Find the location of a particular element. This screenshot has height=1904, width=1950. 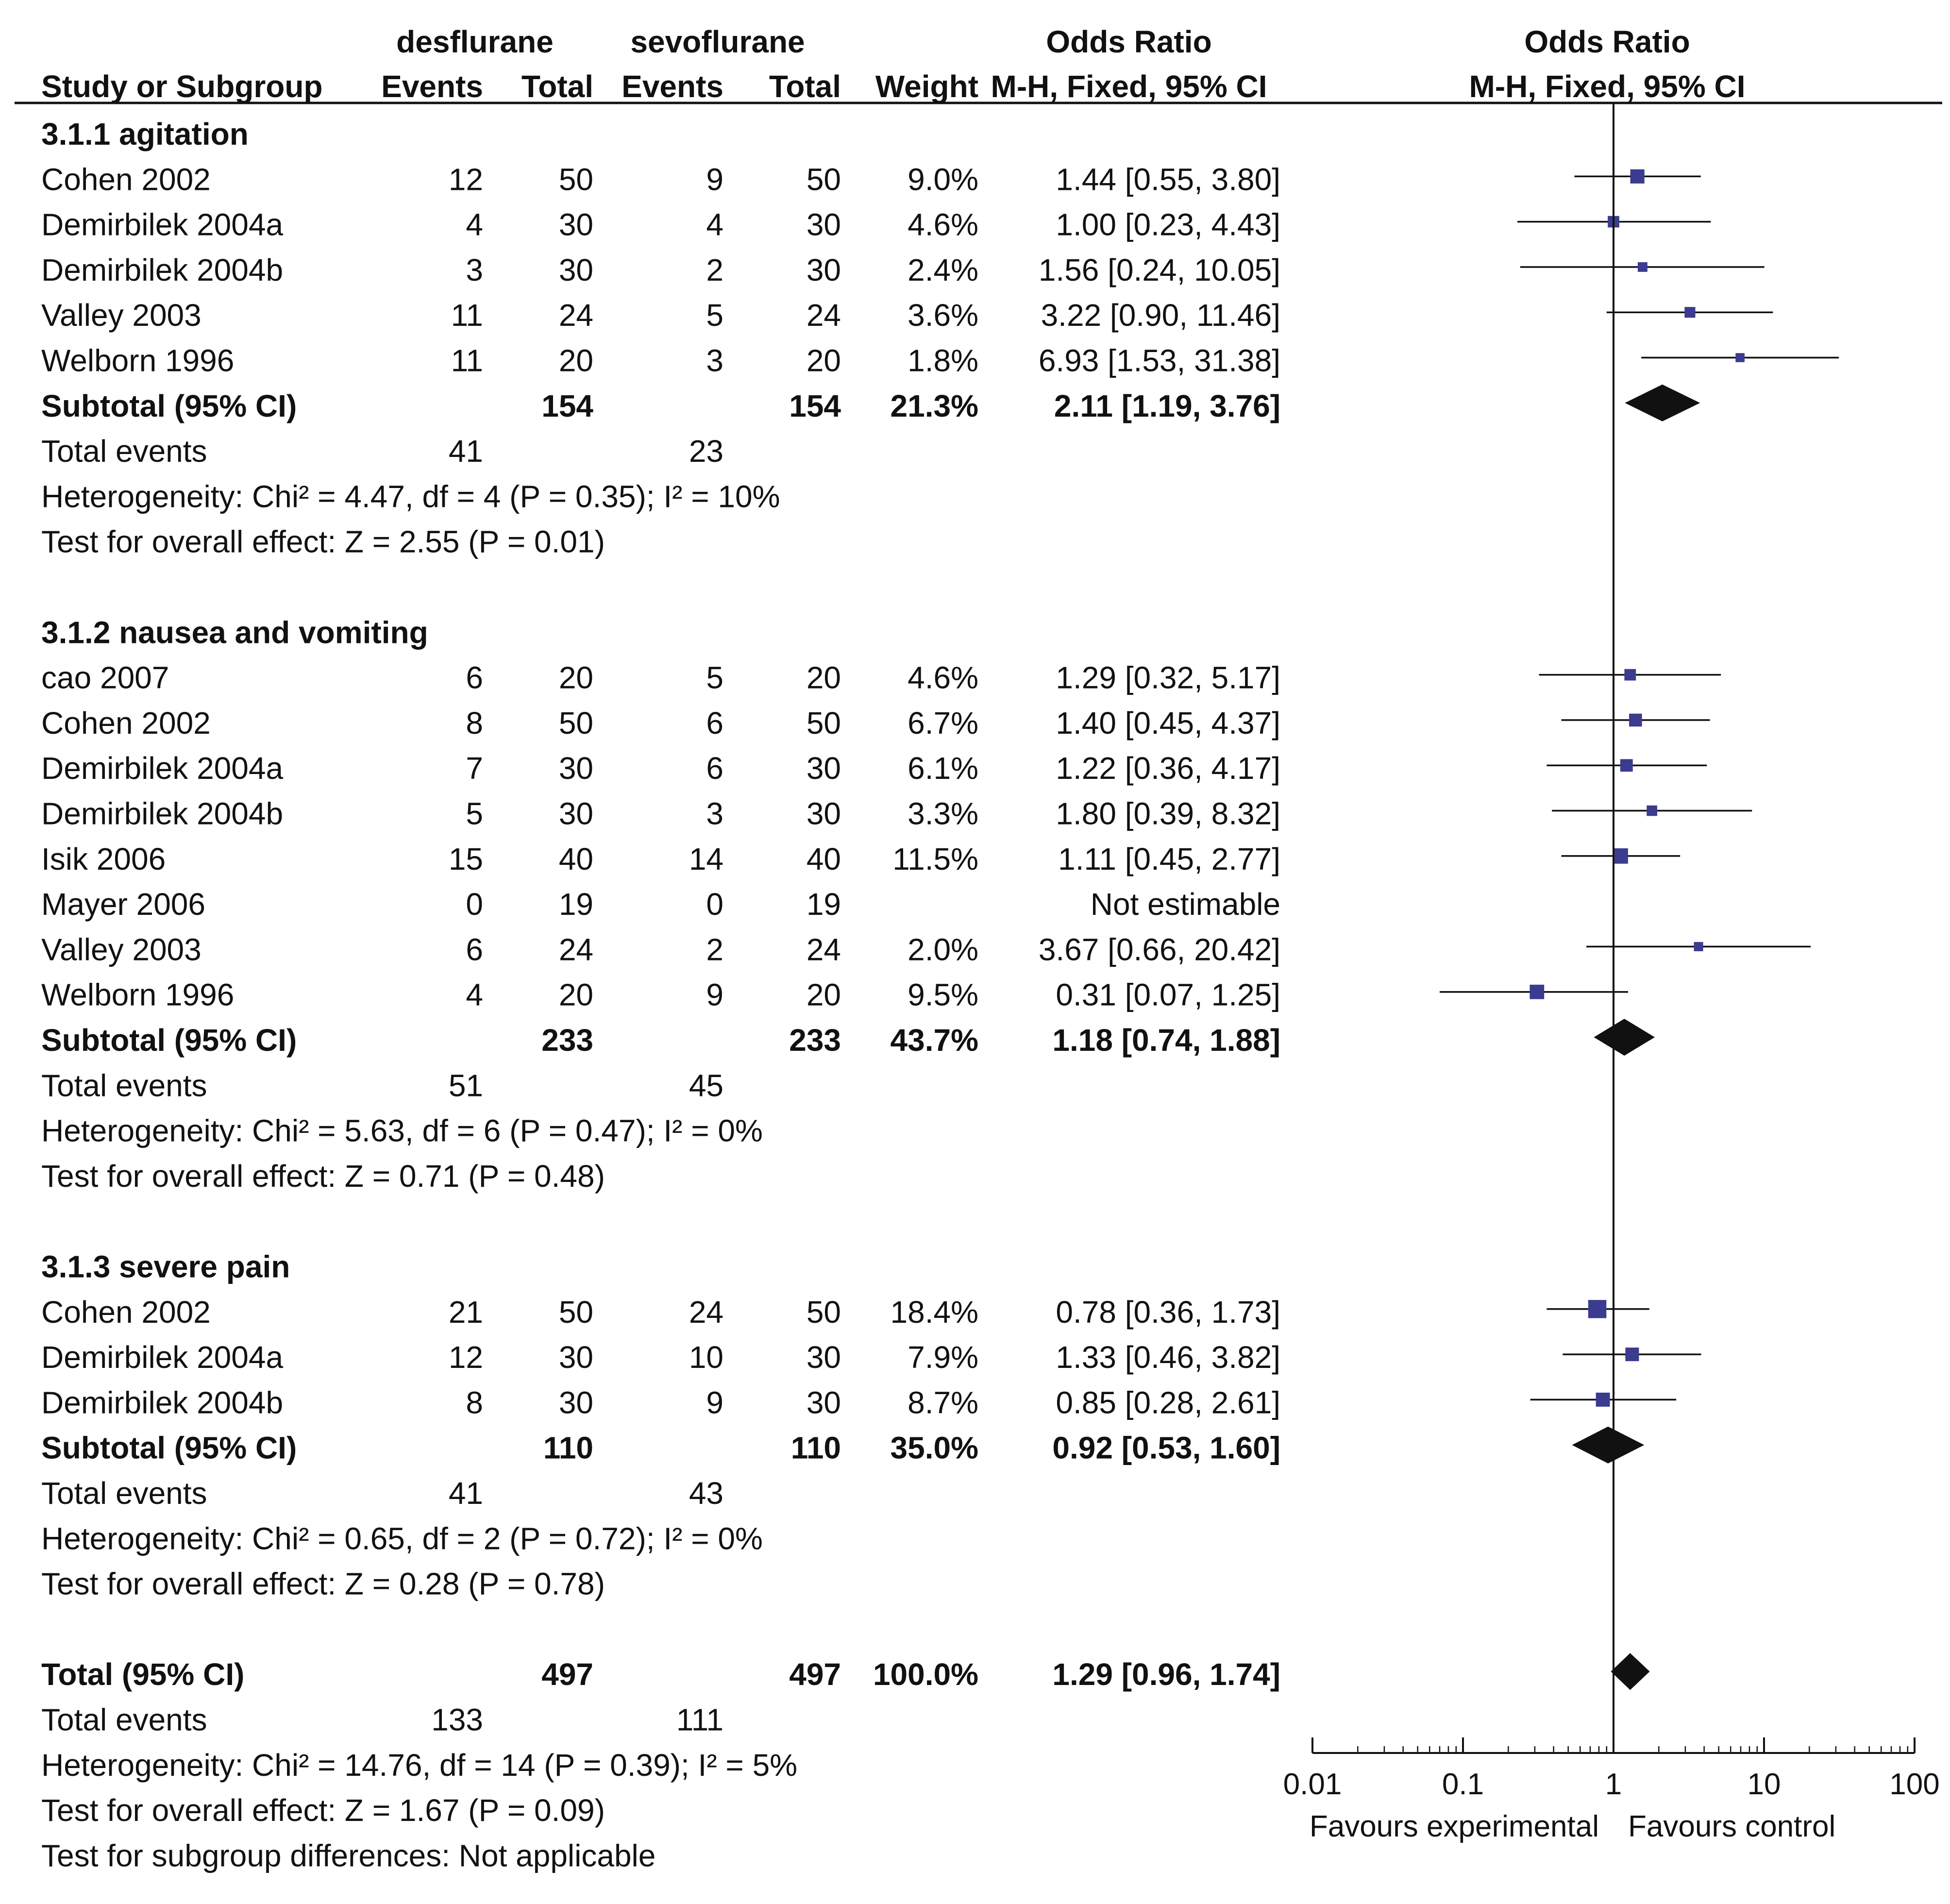

weight-value: 2.4% is located at coordinates (943, 270).